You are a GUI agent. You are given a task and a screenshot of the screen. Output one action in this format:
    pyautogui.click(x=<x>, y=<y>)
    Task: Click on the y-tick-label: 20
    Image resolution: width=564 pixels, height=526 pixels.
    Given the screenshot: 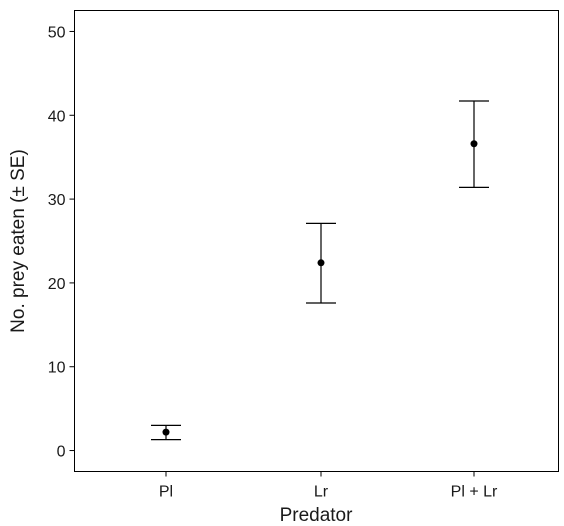 What is the action you would take?
    pyautogui.click(x=57, y=284)
    